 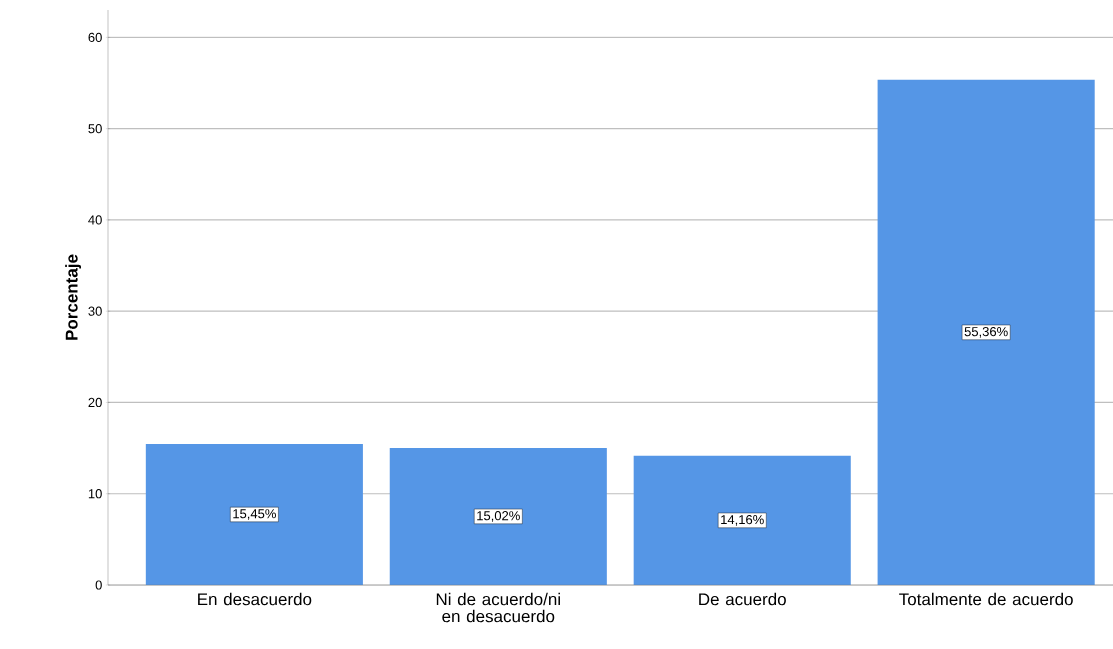 I want to click on data-label: 14,16%, so click(x=742, y=520).